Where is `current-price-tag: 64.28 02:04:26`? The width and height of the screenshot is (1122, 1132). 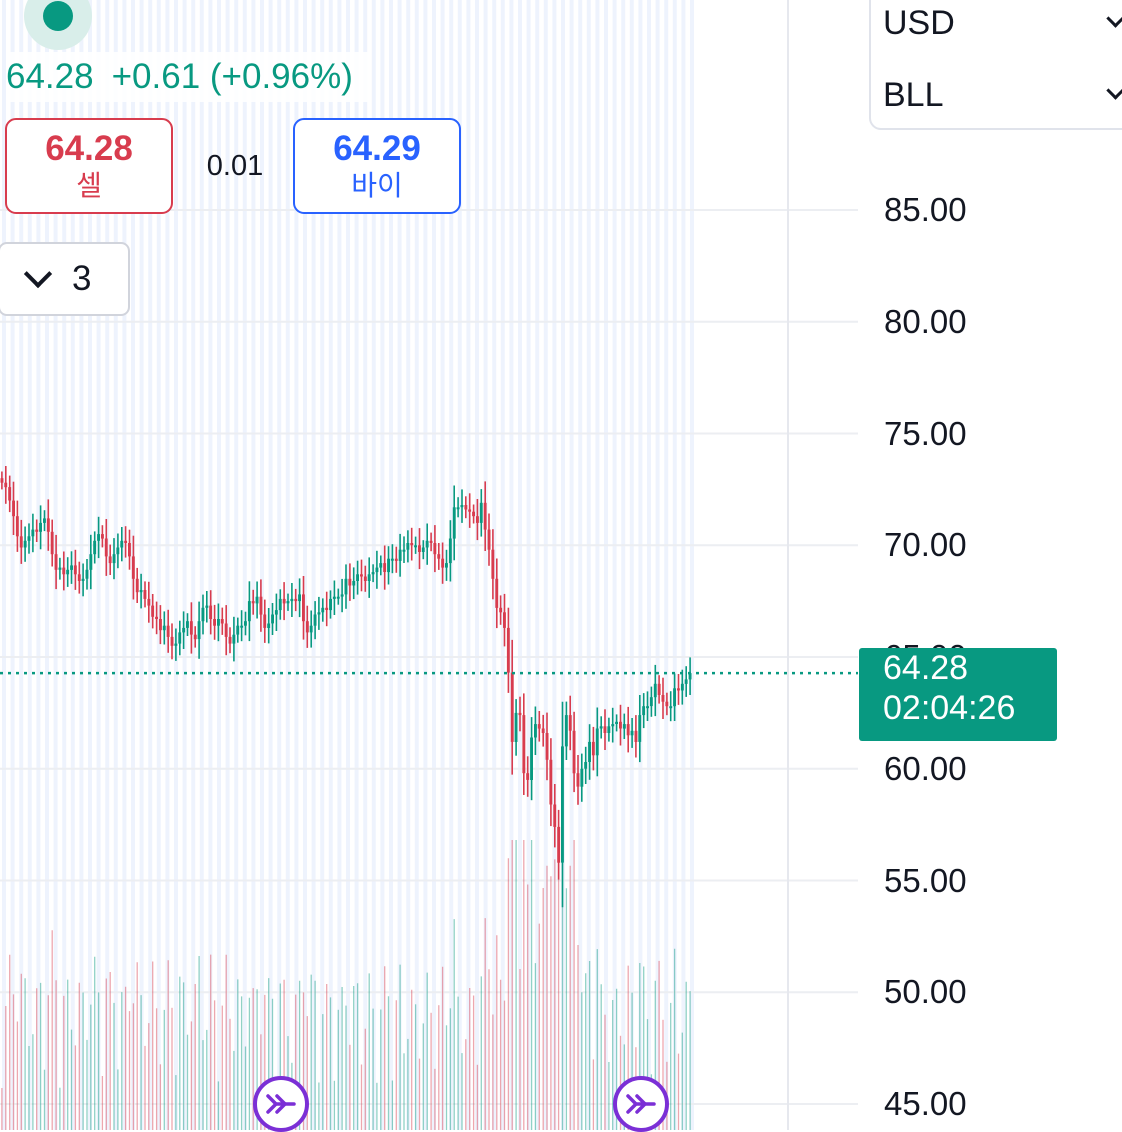
current-price-tag: 64.28 02:04:26 is located at coordinates (958, 694).